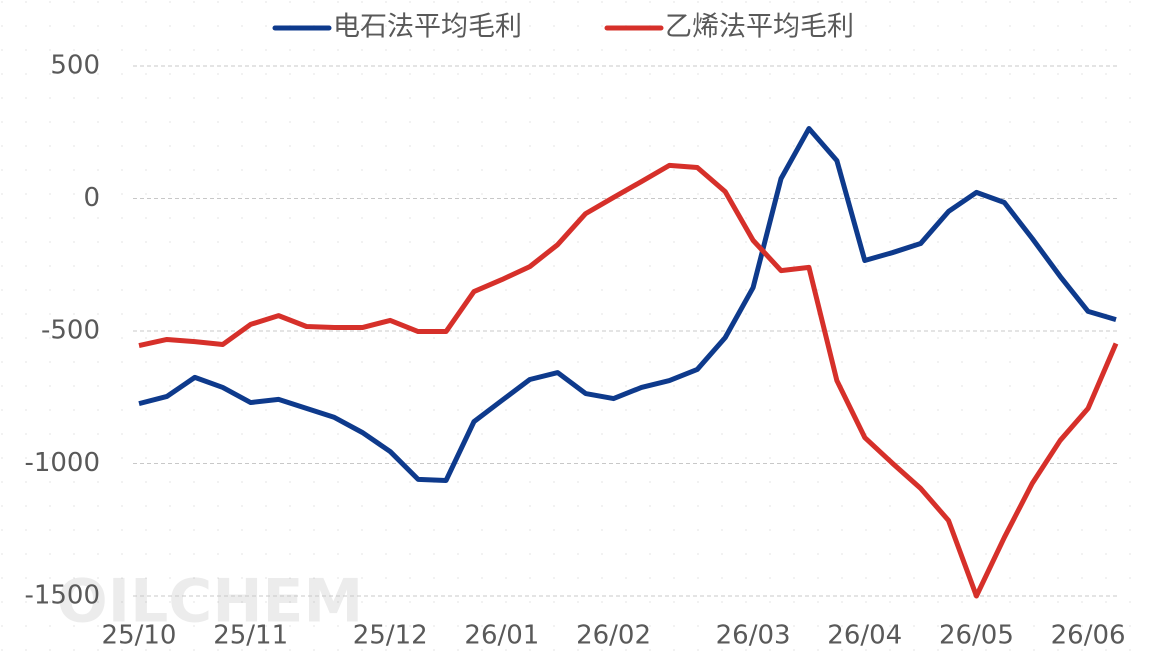  Describe the element at coordinates (759, 27) in the screenshot. I see `legend-label: 乙烯法平均毛利` at that location.